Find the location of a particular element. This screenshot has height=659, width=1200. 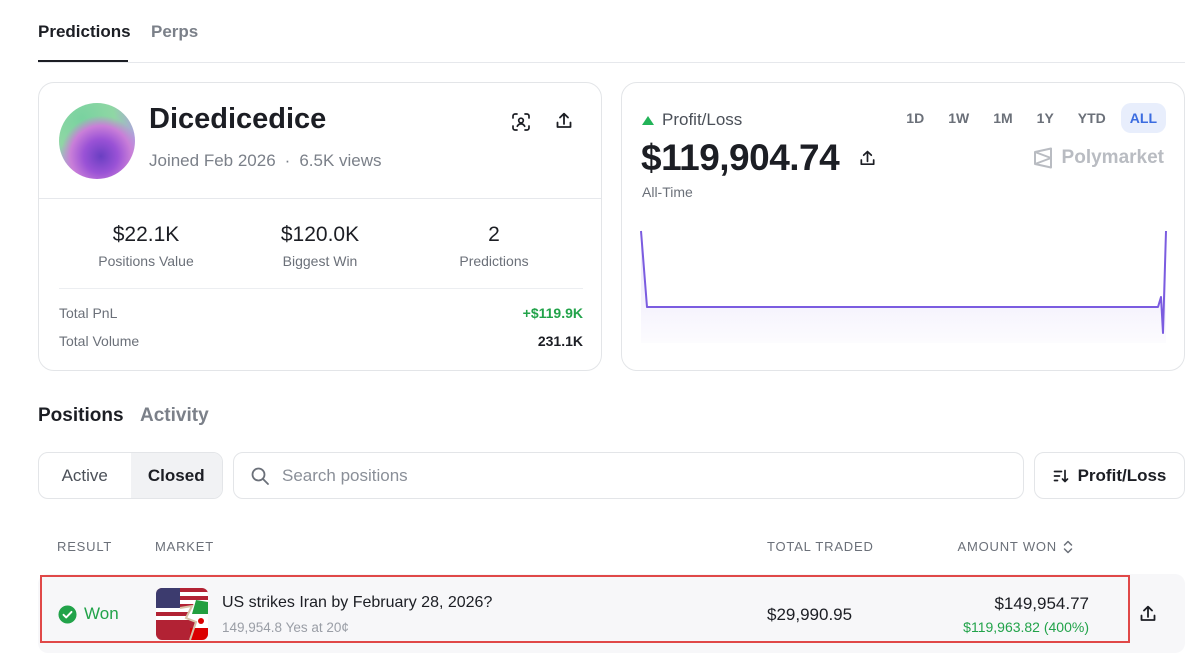

tab-predictions: Predictions is located at coordinates (84, 31).